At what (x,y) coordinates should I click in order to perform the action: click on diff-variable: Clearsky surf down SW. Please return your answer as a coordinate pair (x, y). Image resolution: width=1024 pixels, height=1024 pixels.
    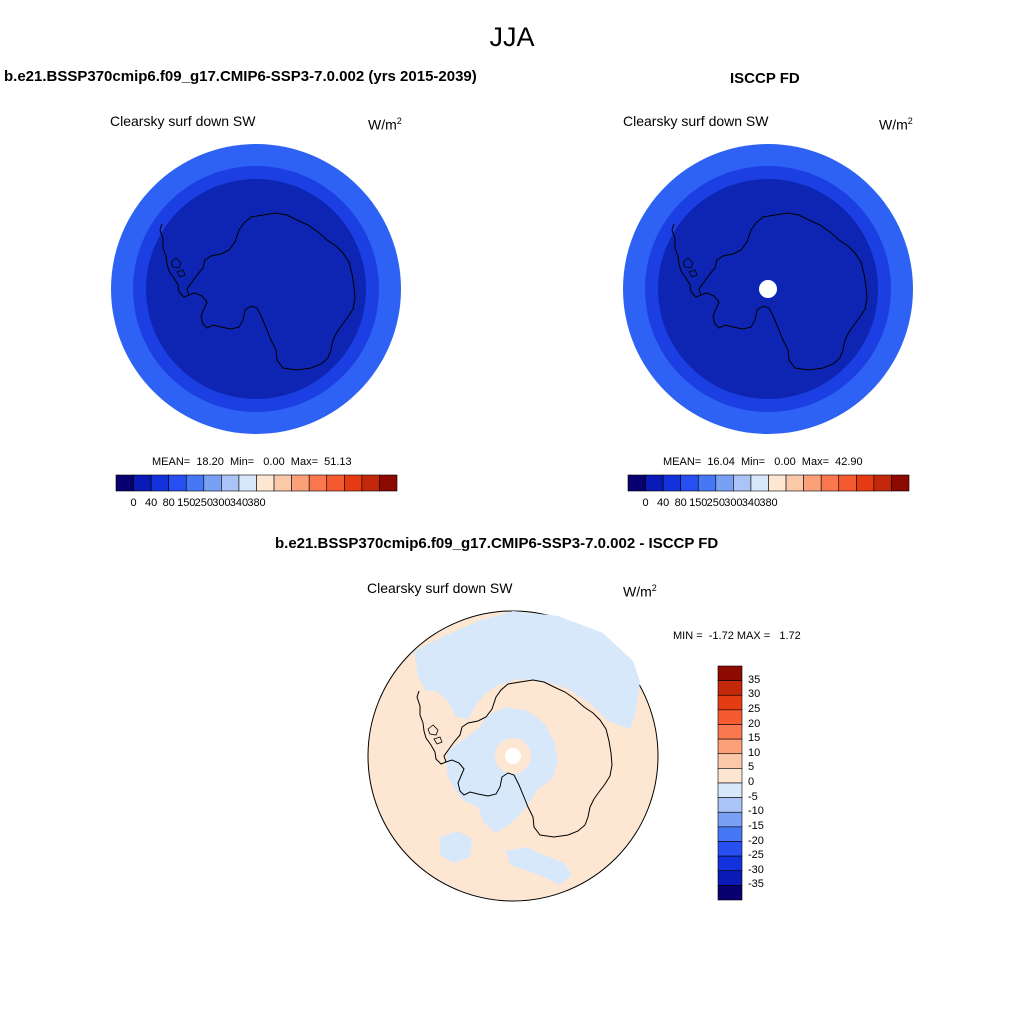
    Looking at the image, I should click on (440, 588).